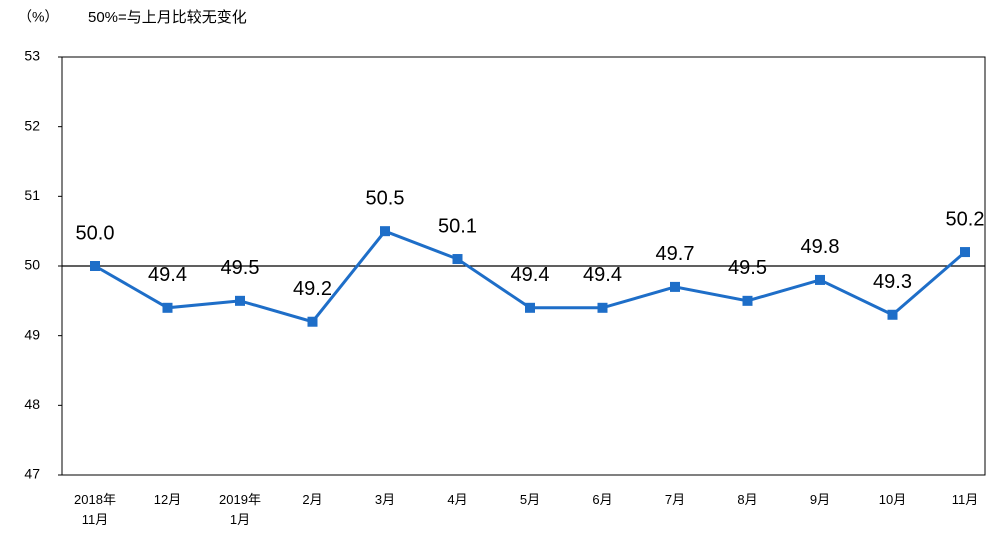  I want to click on x-tick-label: 4月, so click(457, 499).